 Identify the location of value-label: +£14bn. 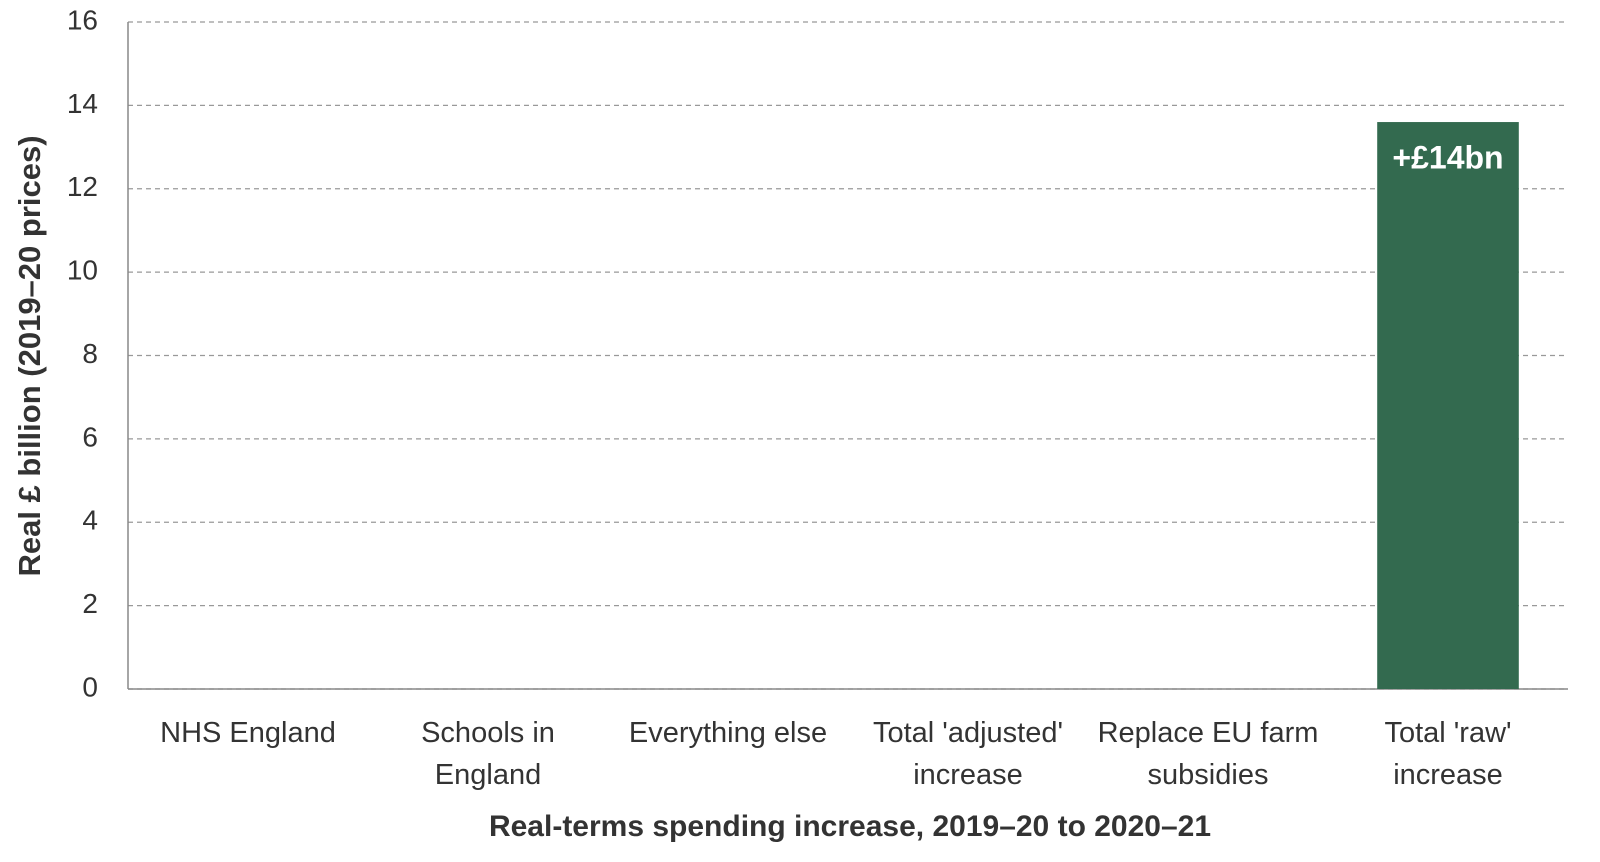
(1447, 158).